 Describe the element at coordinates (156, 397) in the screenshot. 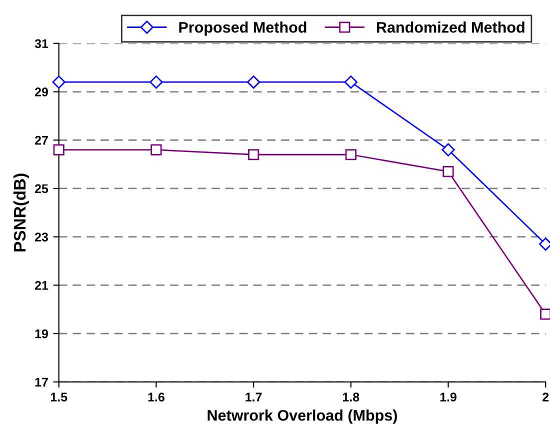

I see `x-tick-label: 1.6` at that location.